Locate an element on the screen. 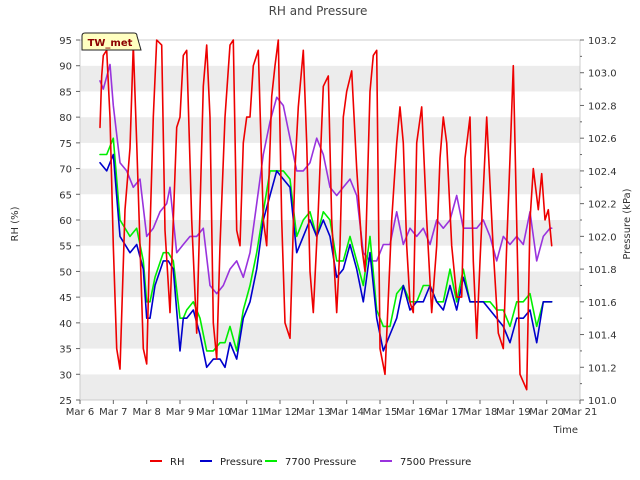  y-right-tick-label: 101.0 is located at coordinates (602, 401).